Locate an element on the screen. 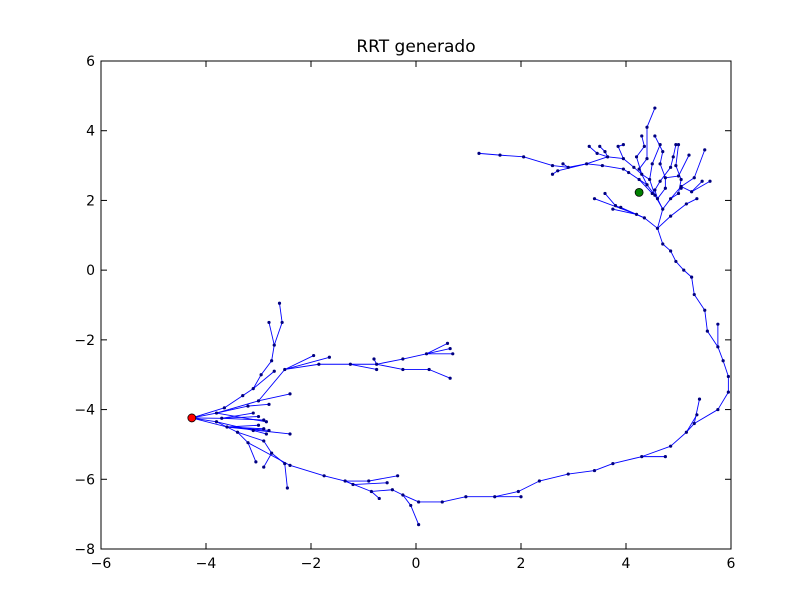 The image size is (811, 611). x-tick-label: 2 is located at coordinates (521, 564).